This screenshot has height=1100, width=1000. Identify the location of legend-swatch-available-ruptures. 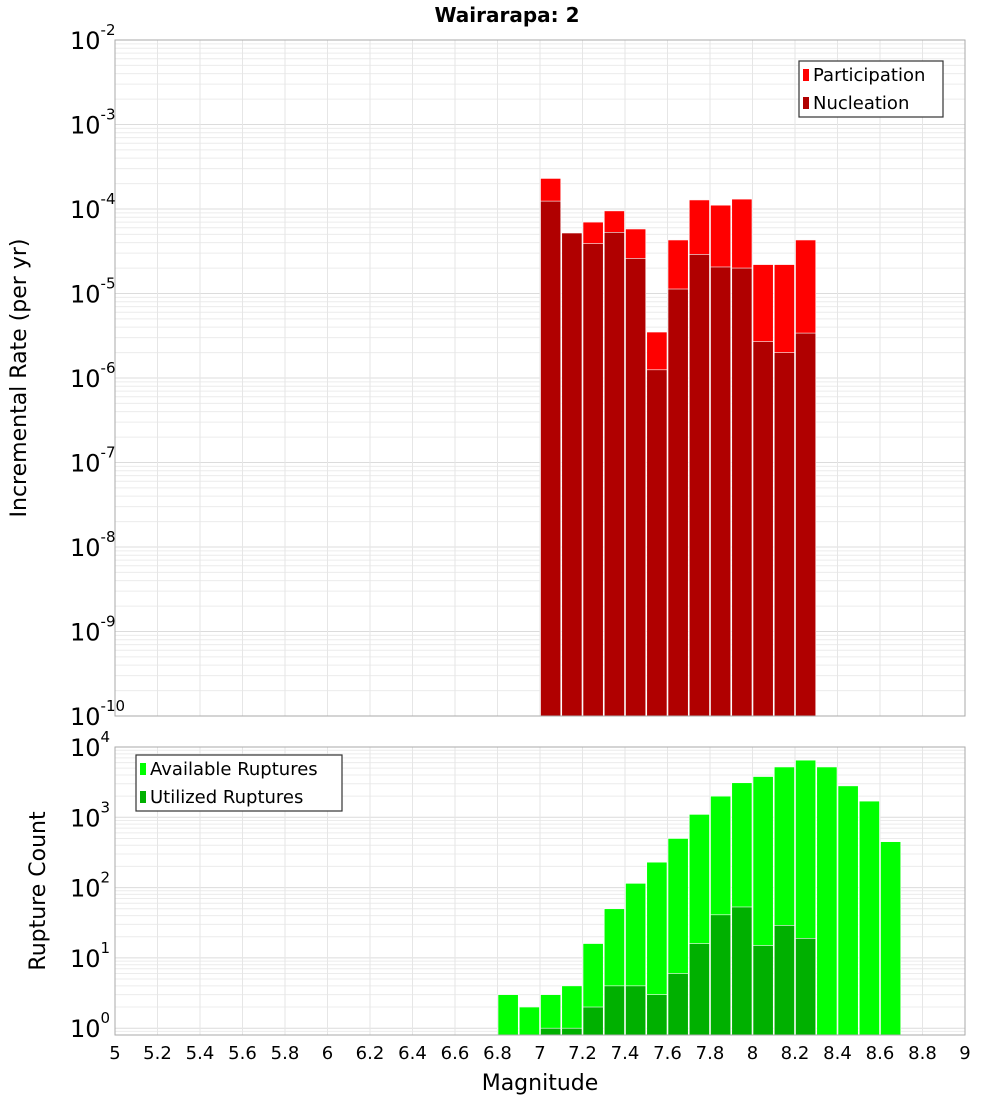
(143, 769).